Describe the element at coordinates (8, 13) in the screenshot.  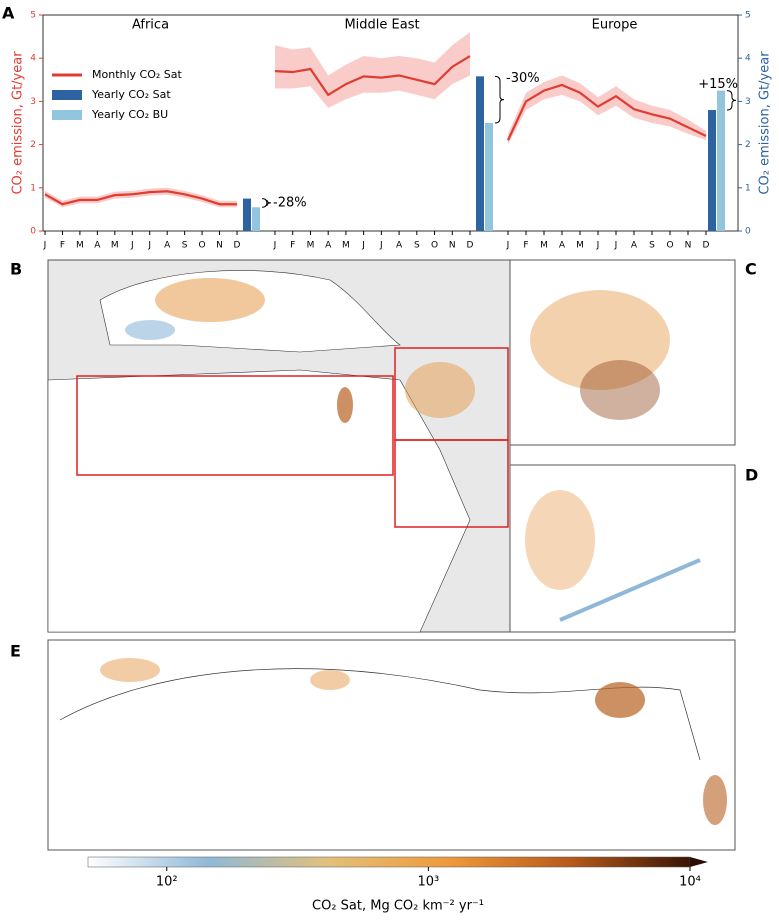
I see `panel-label: A` at that location.